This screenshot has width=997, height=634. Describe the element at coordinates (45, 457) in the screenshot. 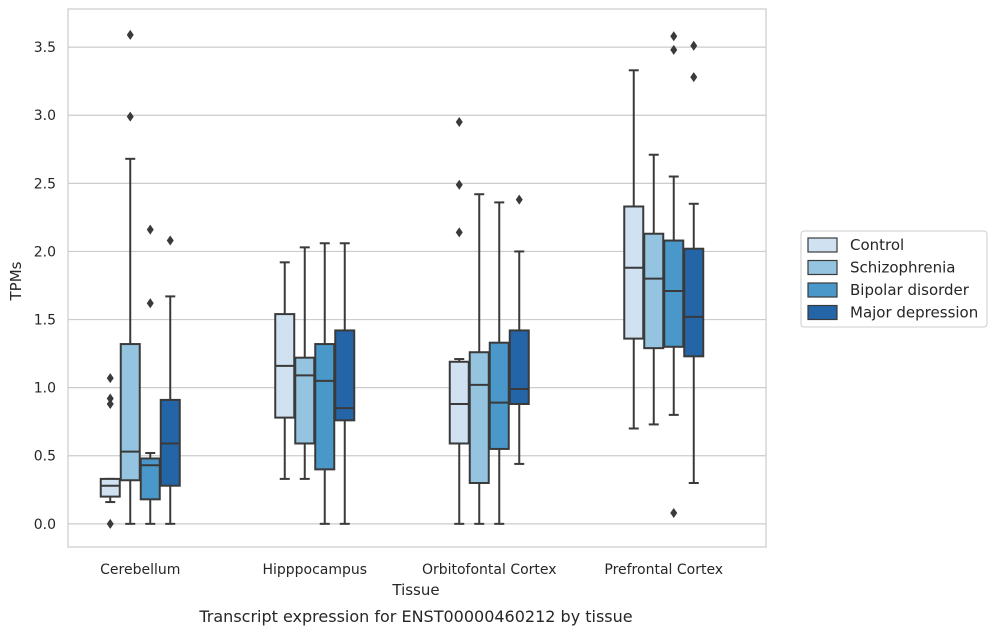

I see `y-tick-label: 0.5` at that location.